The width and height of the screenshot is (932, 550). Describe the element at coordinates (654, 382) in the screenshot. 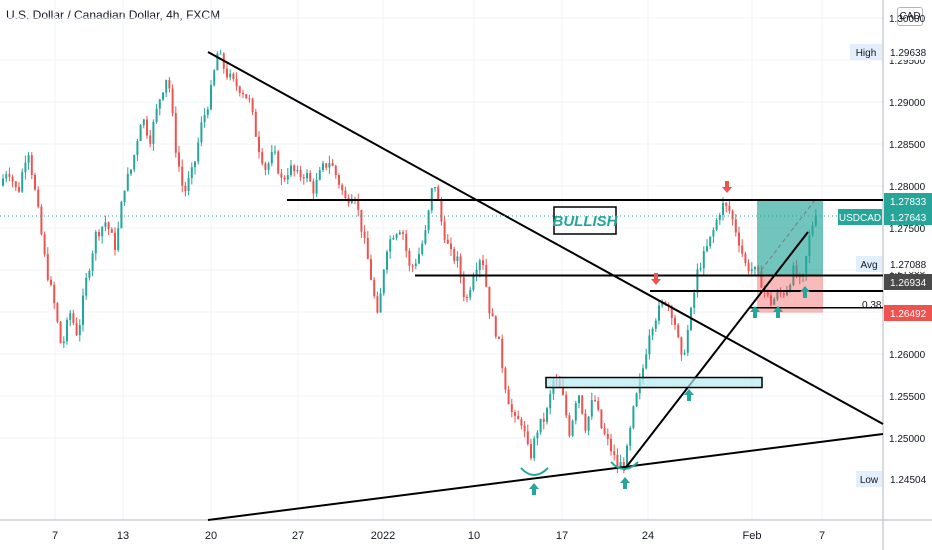

I see `demand-zone` at that location.